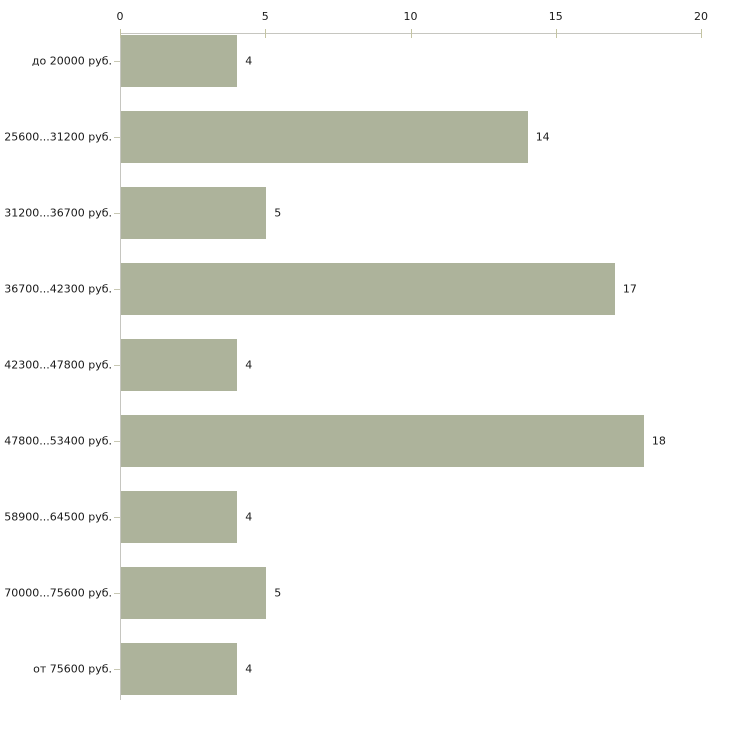 The image size is (730, 730). I want to click on y-axis-line, so click(120, 366).